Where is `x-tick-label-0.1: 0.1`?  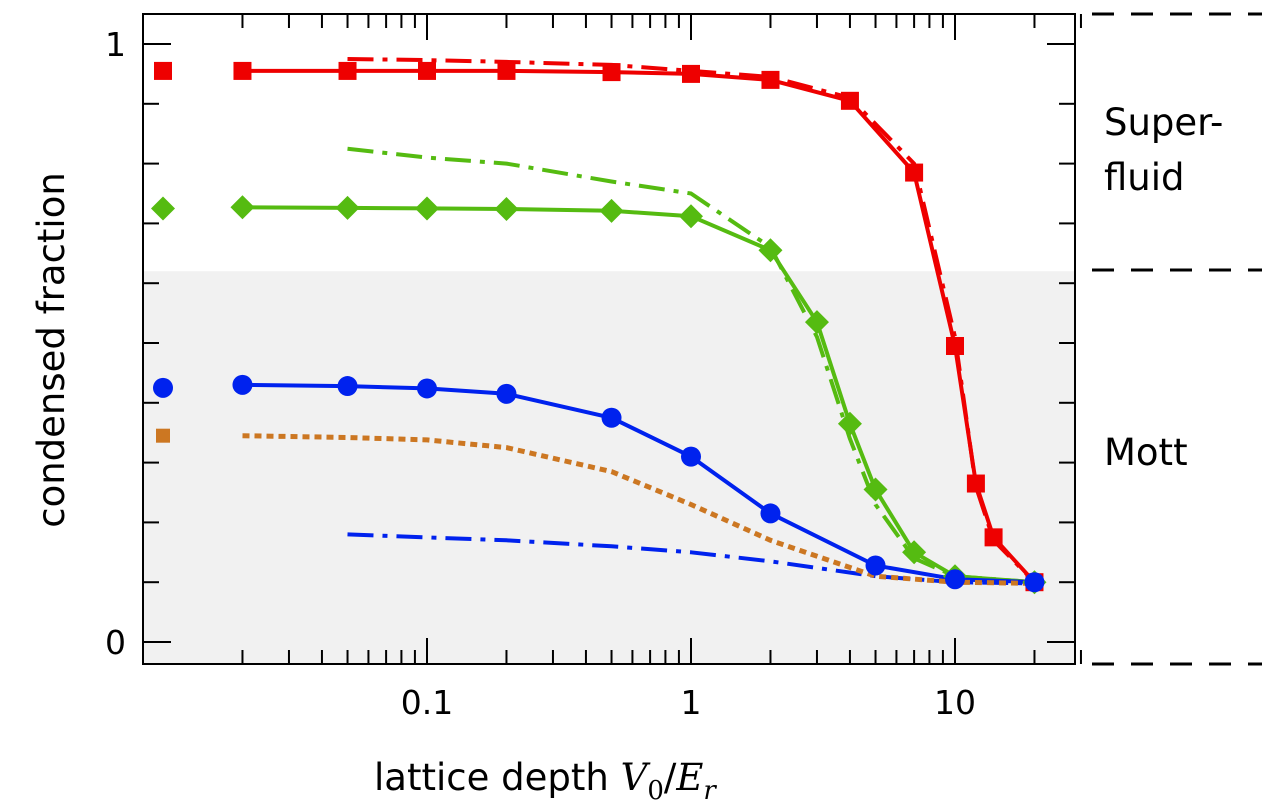 x-tick-label-0.1: 0.1 is located at coordinates (427, 702).